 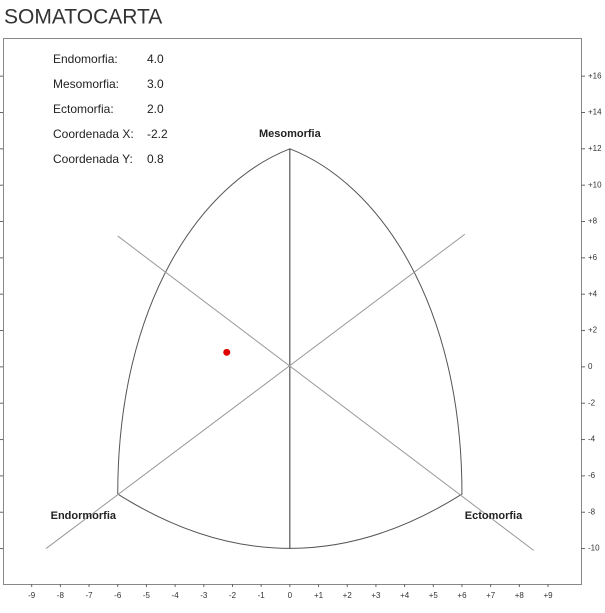 What do you see at coordinates (595, 184) in the screenshot?
I see `y-tick-label: +10` at bounding box center [595, 184].